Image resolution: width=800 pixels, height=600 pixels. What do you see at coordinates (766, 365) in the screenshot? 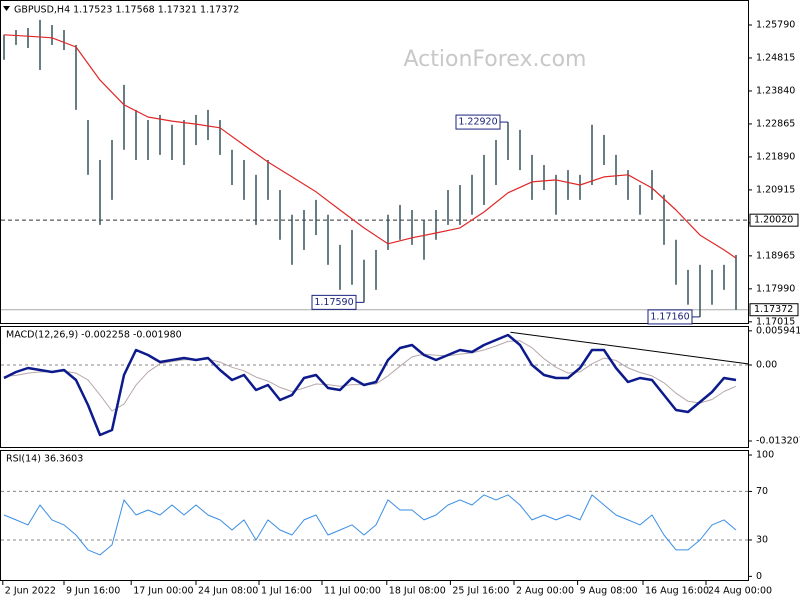
I see `y-tick-label: 0.00` at bounding box center [766, 365].